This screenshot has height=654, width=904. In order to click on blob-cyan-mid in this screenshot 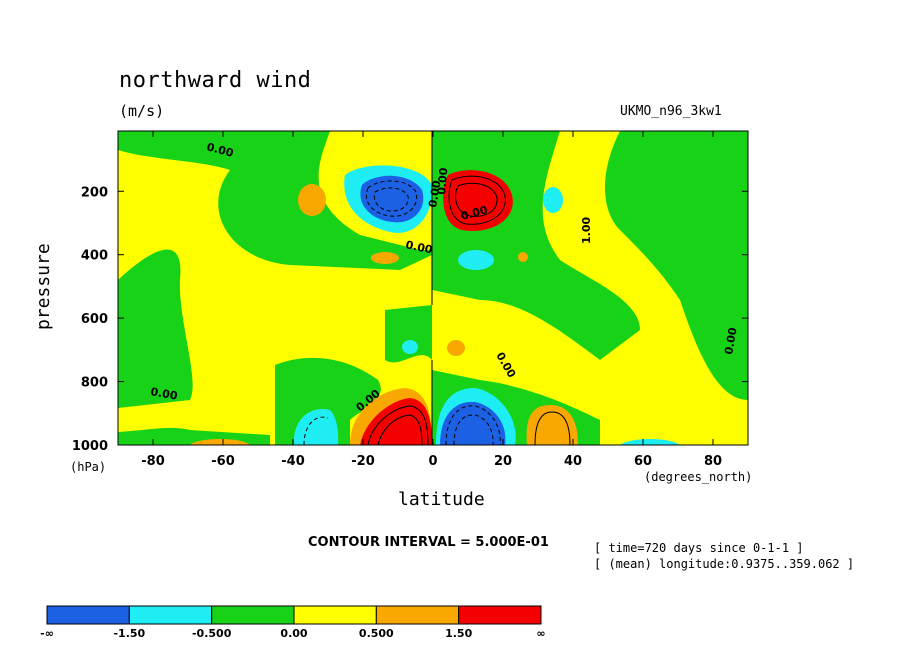, I will do `click(476, 260)`.